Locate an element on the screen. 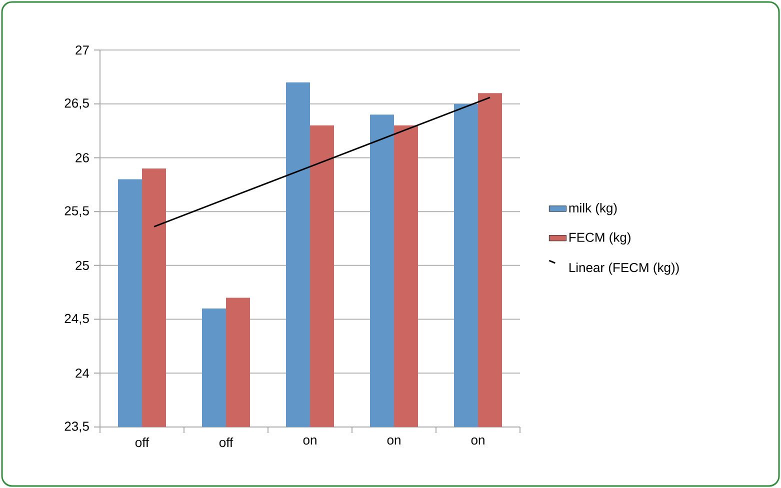  y-tick-label: 26,5 is located at coordinates (76, 104).